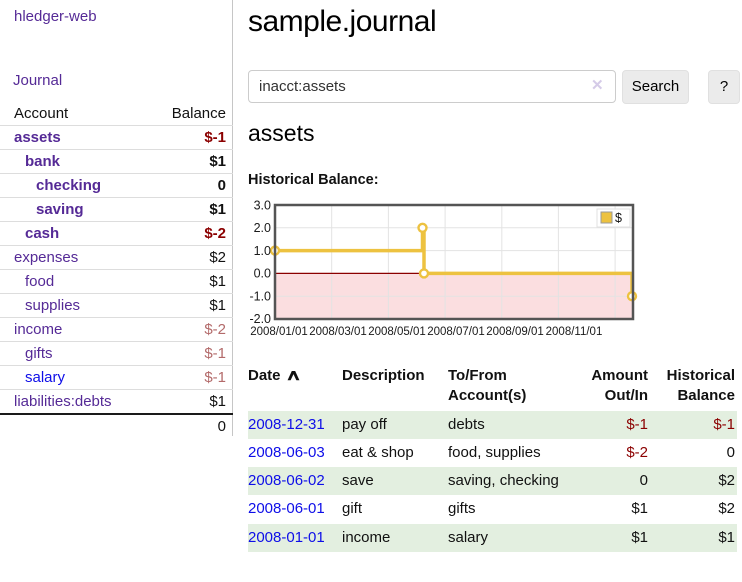 The height and width of the screenshot is (582, 742). I want to click on account-link-saving: saving, so click(60, 209).